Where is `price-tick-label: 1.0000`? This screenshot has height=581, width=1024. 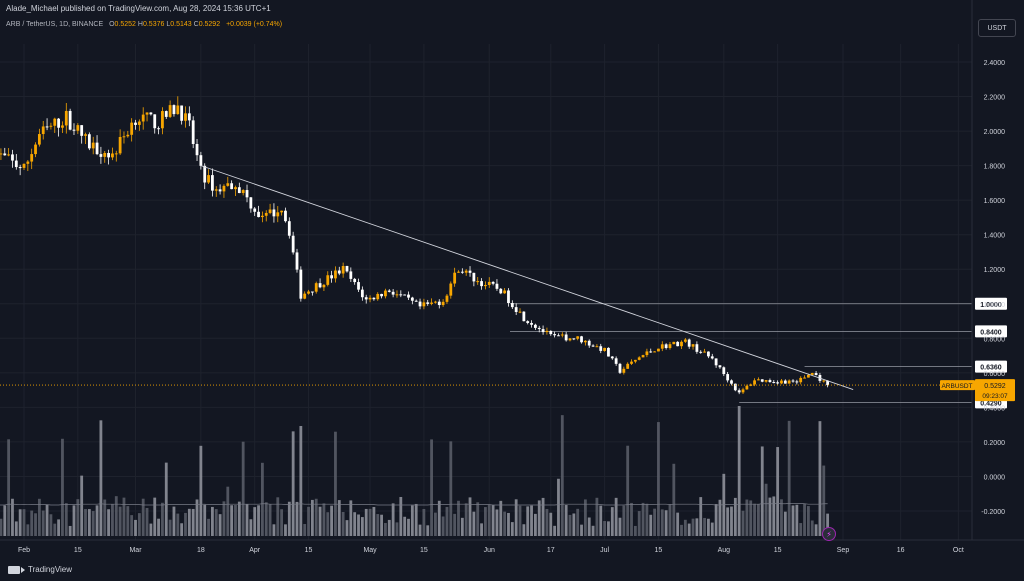
price-tick-label: 1.0000 is located at coordinates (995, 305).